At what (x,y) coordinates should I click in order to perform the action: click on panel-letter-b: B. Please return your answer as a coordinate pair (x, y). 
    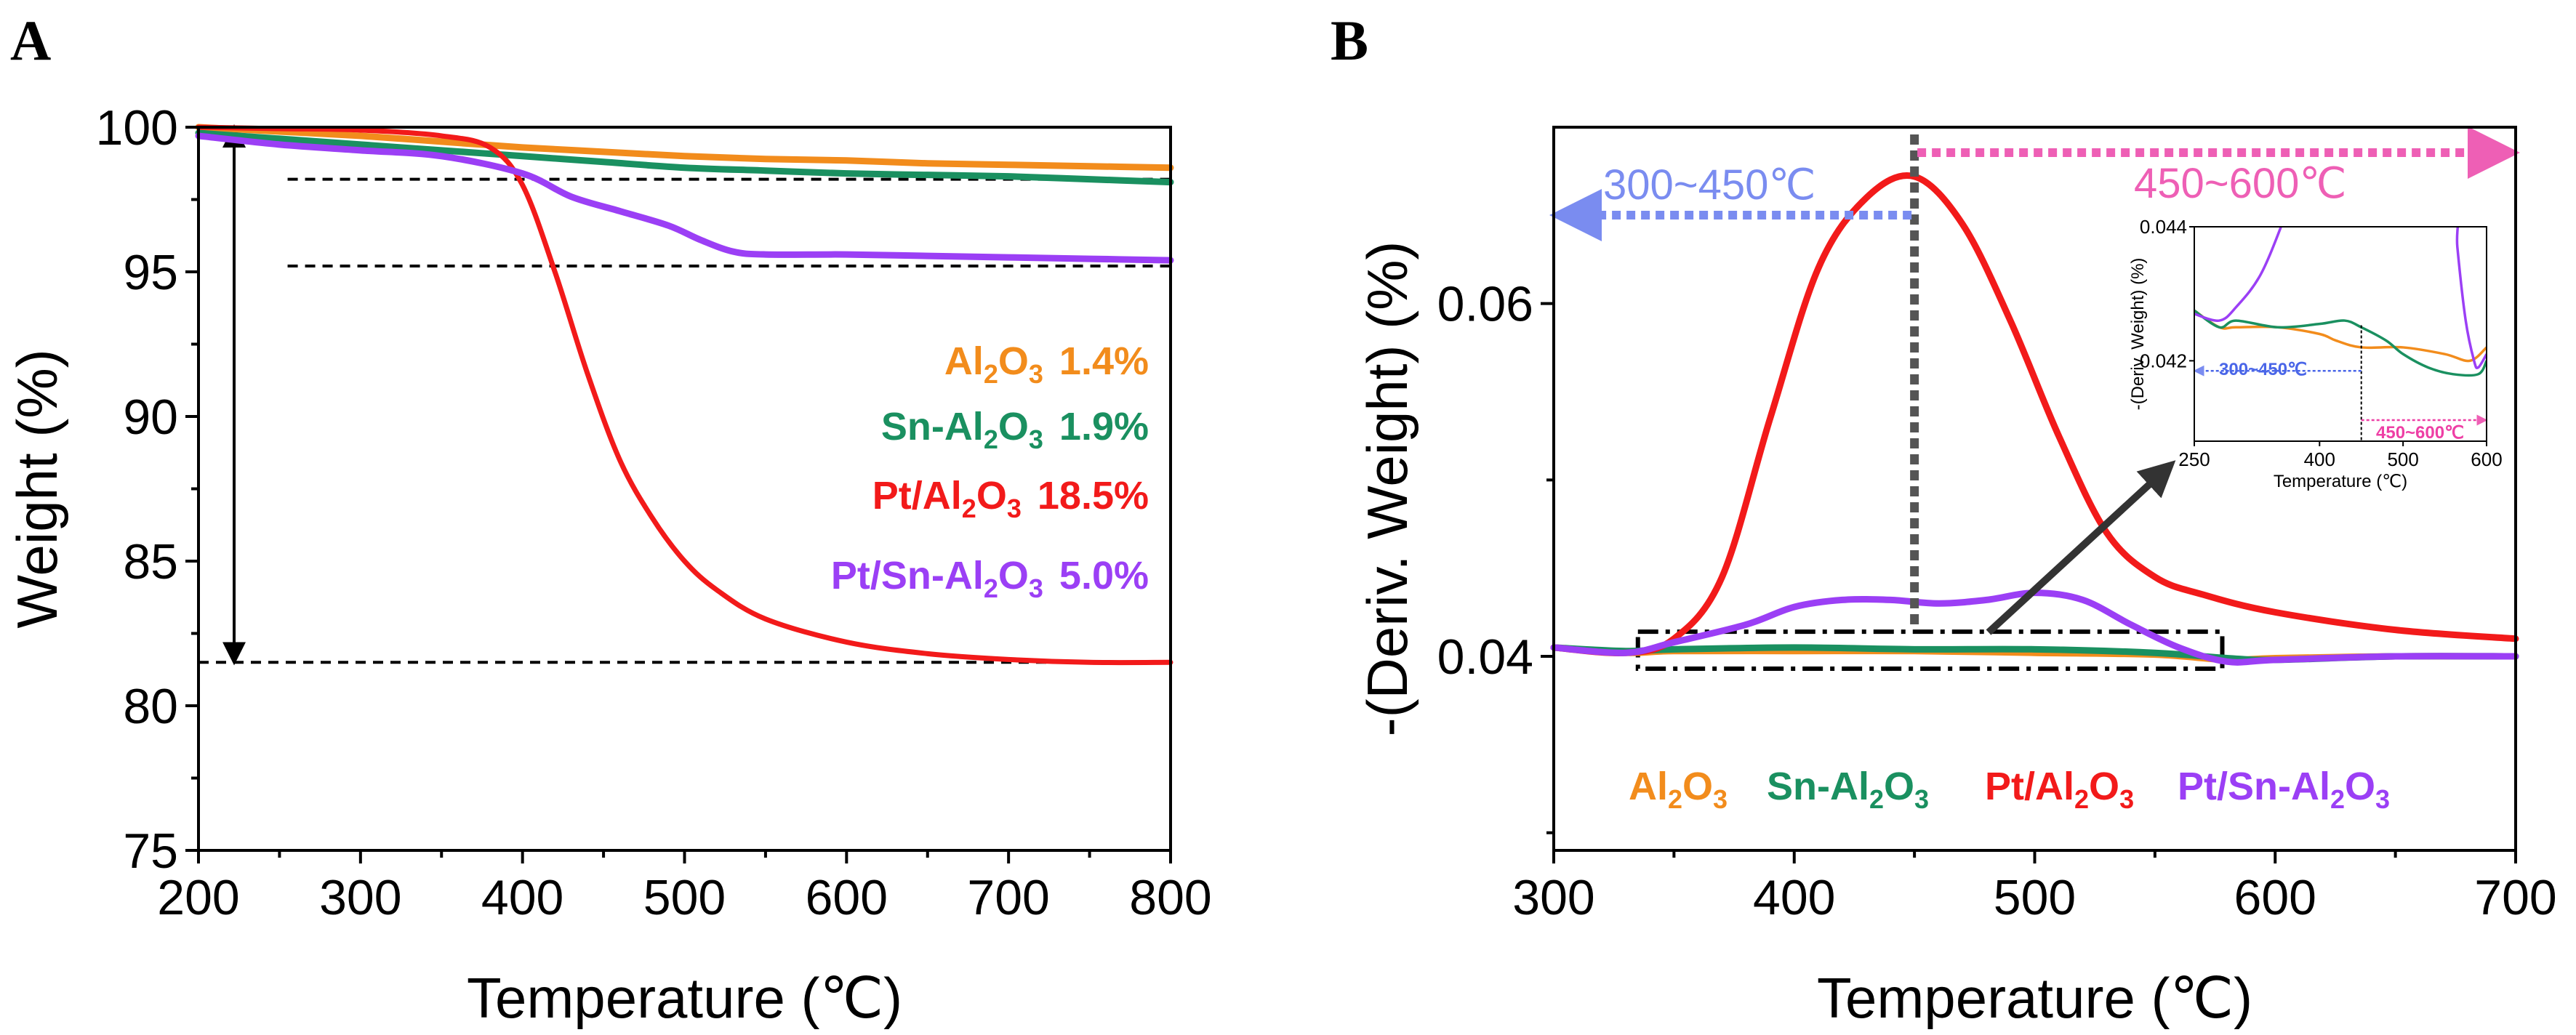
    Looking at the image, I should click on (1349, 40).